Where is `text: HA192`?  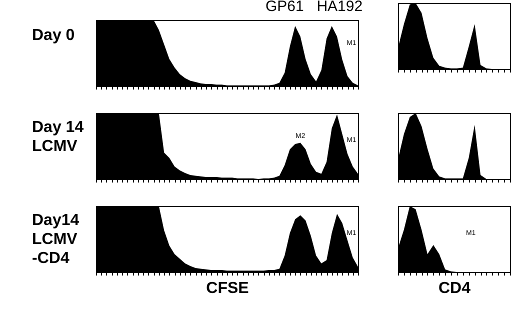 text: HA192 is located at coordinates (339, 7).